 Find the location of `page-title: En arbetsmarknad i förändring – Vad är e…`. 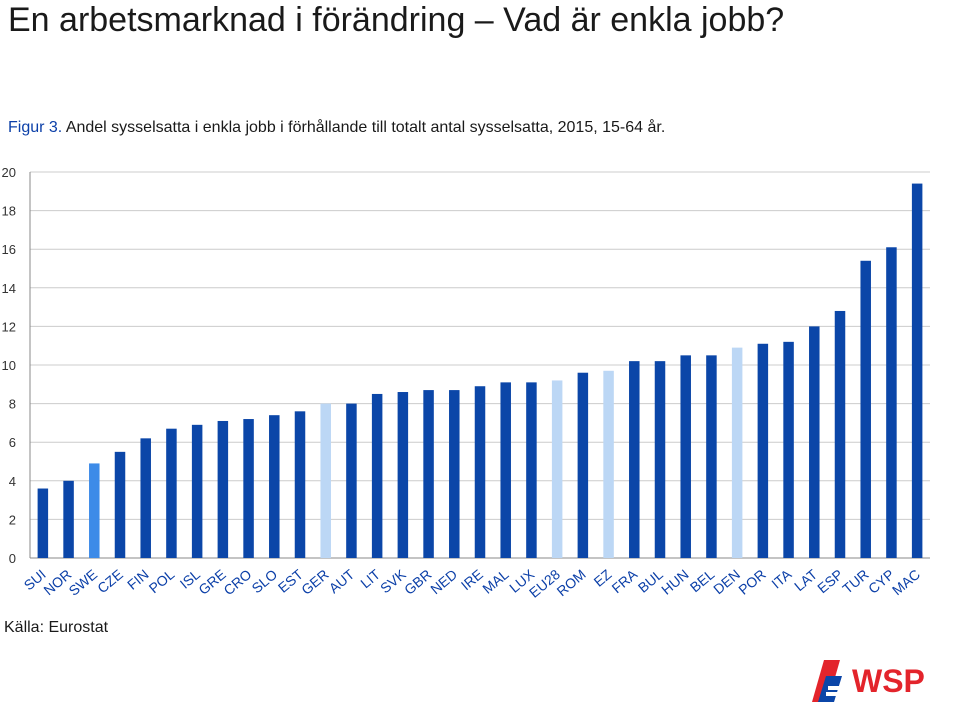

page-title: En arbetsmarknad i förändring – Vad är e… is located at coordinates (396, 20).